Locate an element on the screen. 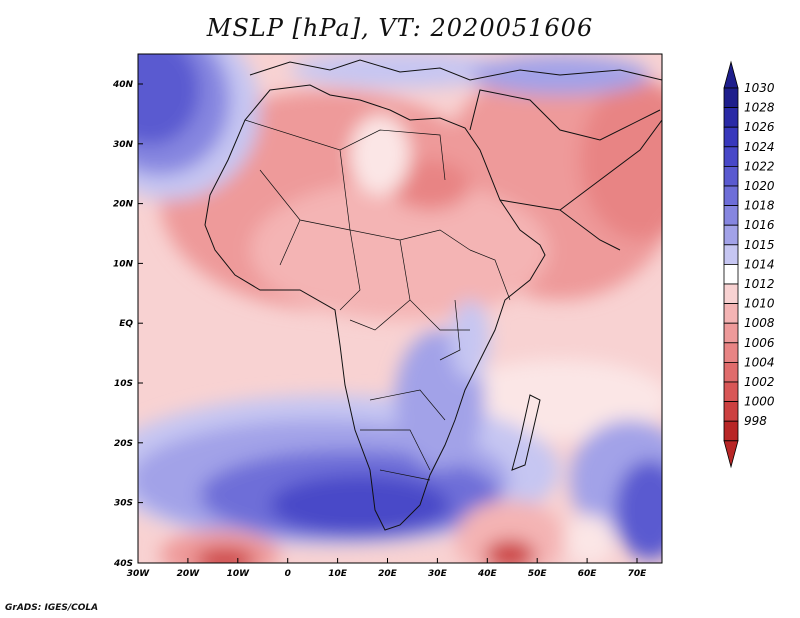 This screenshot has width=800, height=618. lon-label: 40E is located at coordinates (487, 574).